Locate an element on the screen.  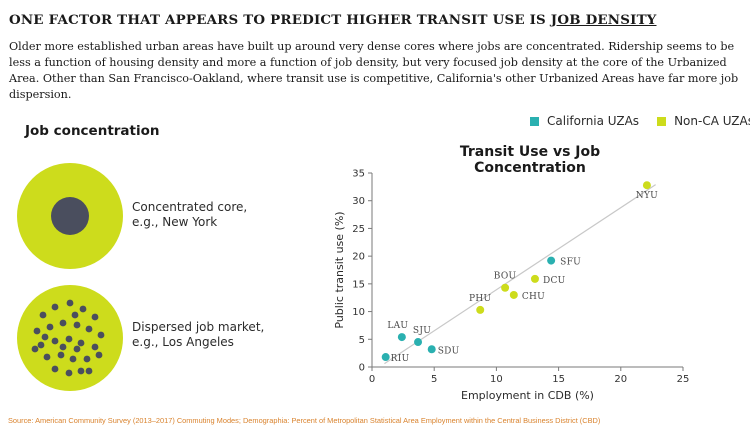
y-tick-label: 20 is located at coordinates (358, 257).